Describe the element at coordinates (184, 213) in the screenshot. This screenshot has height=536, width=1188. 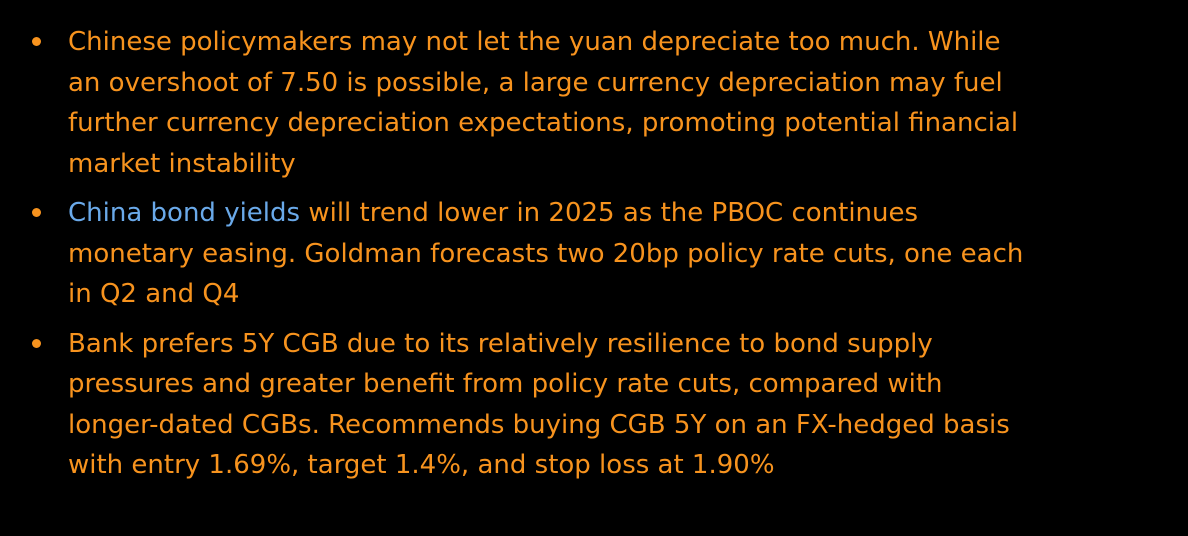
I see `china-bond-yields-link: China bond yields` at that location.